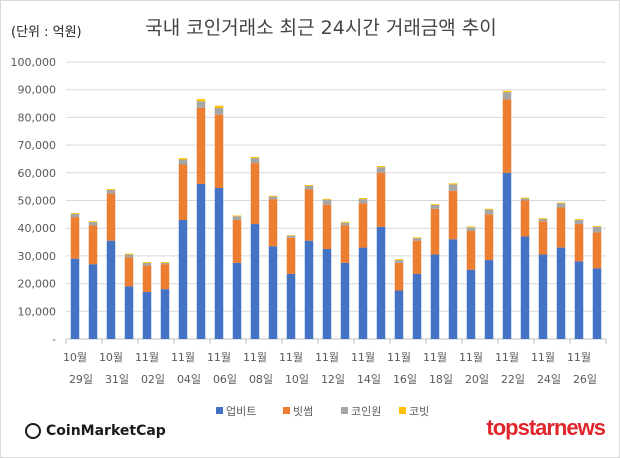 The width and height of the screenshot is (620, 458). What do you see at coordinates (585, 379) in the screenshot?
I see `x-tick-label-day: 26일` at bounding box center [585, 379].